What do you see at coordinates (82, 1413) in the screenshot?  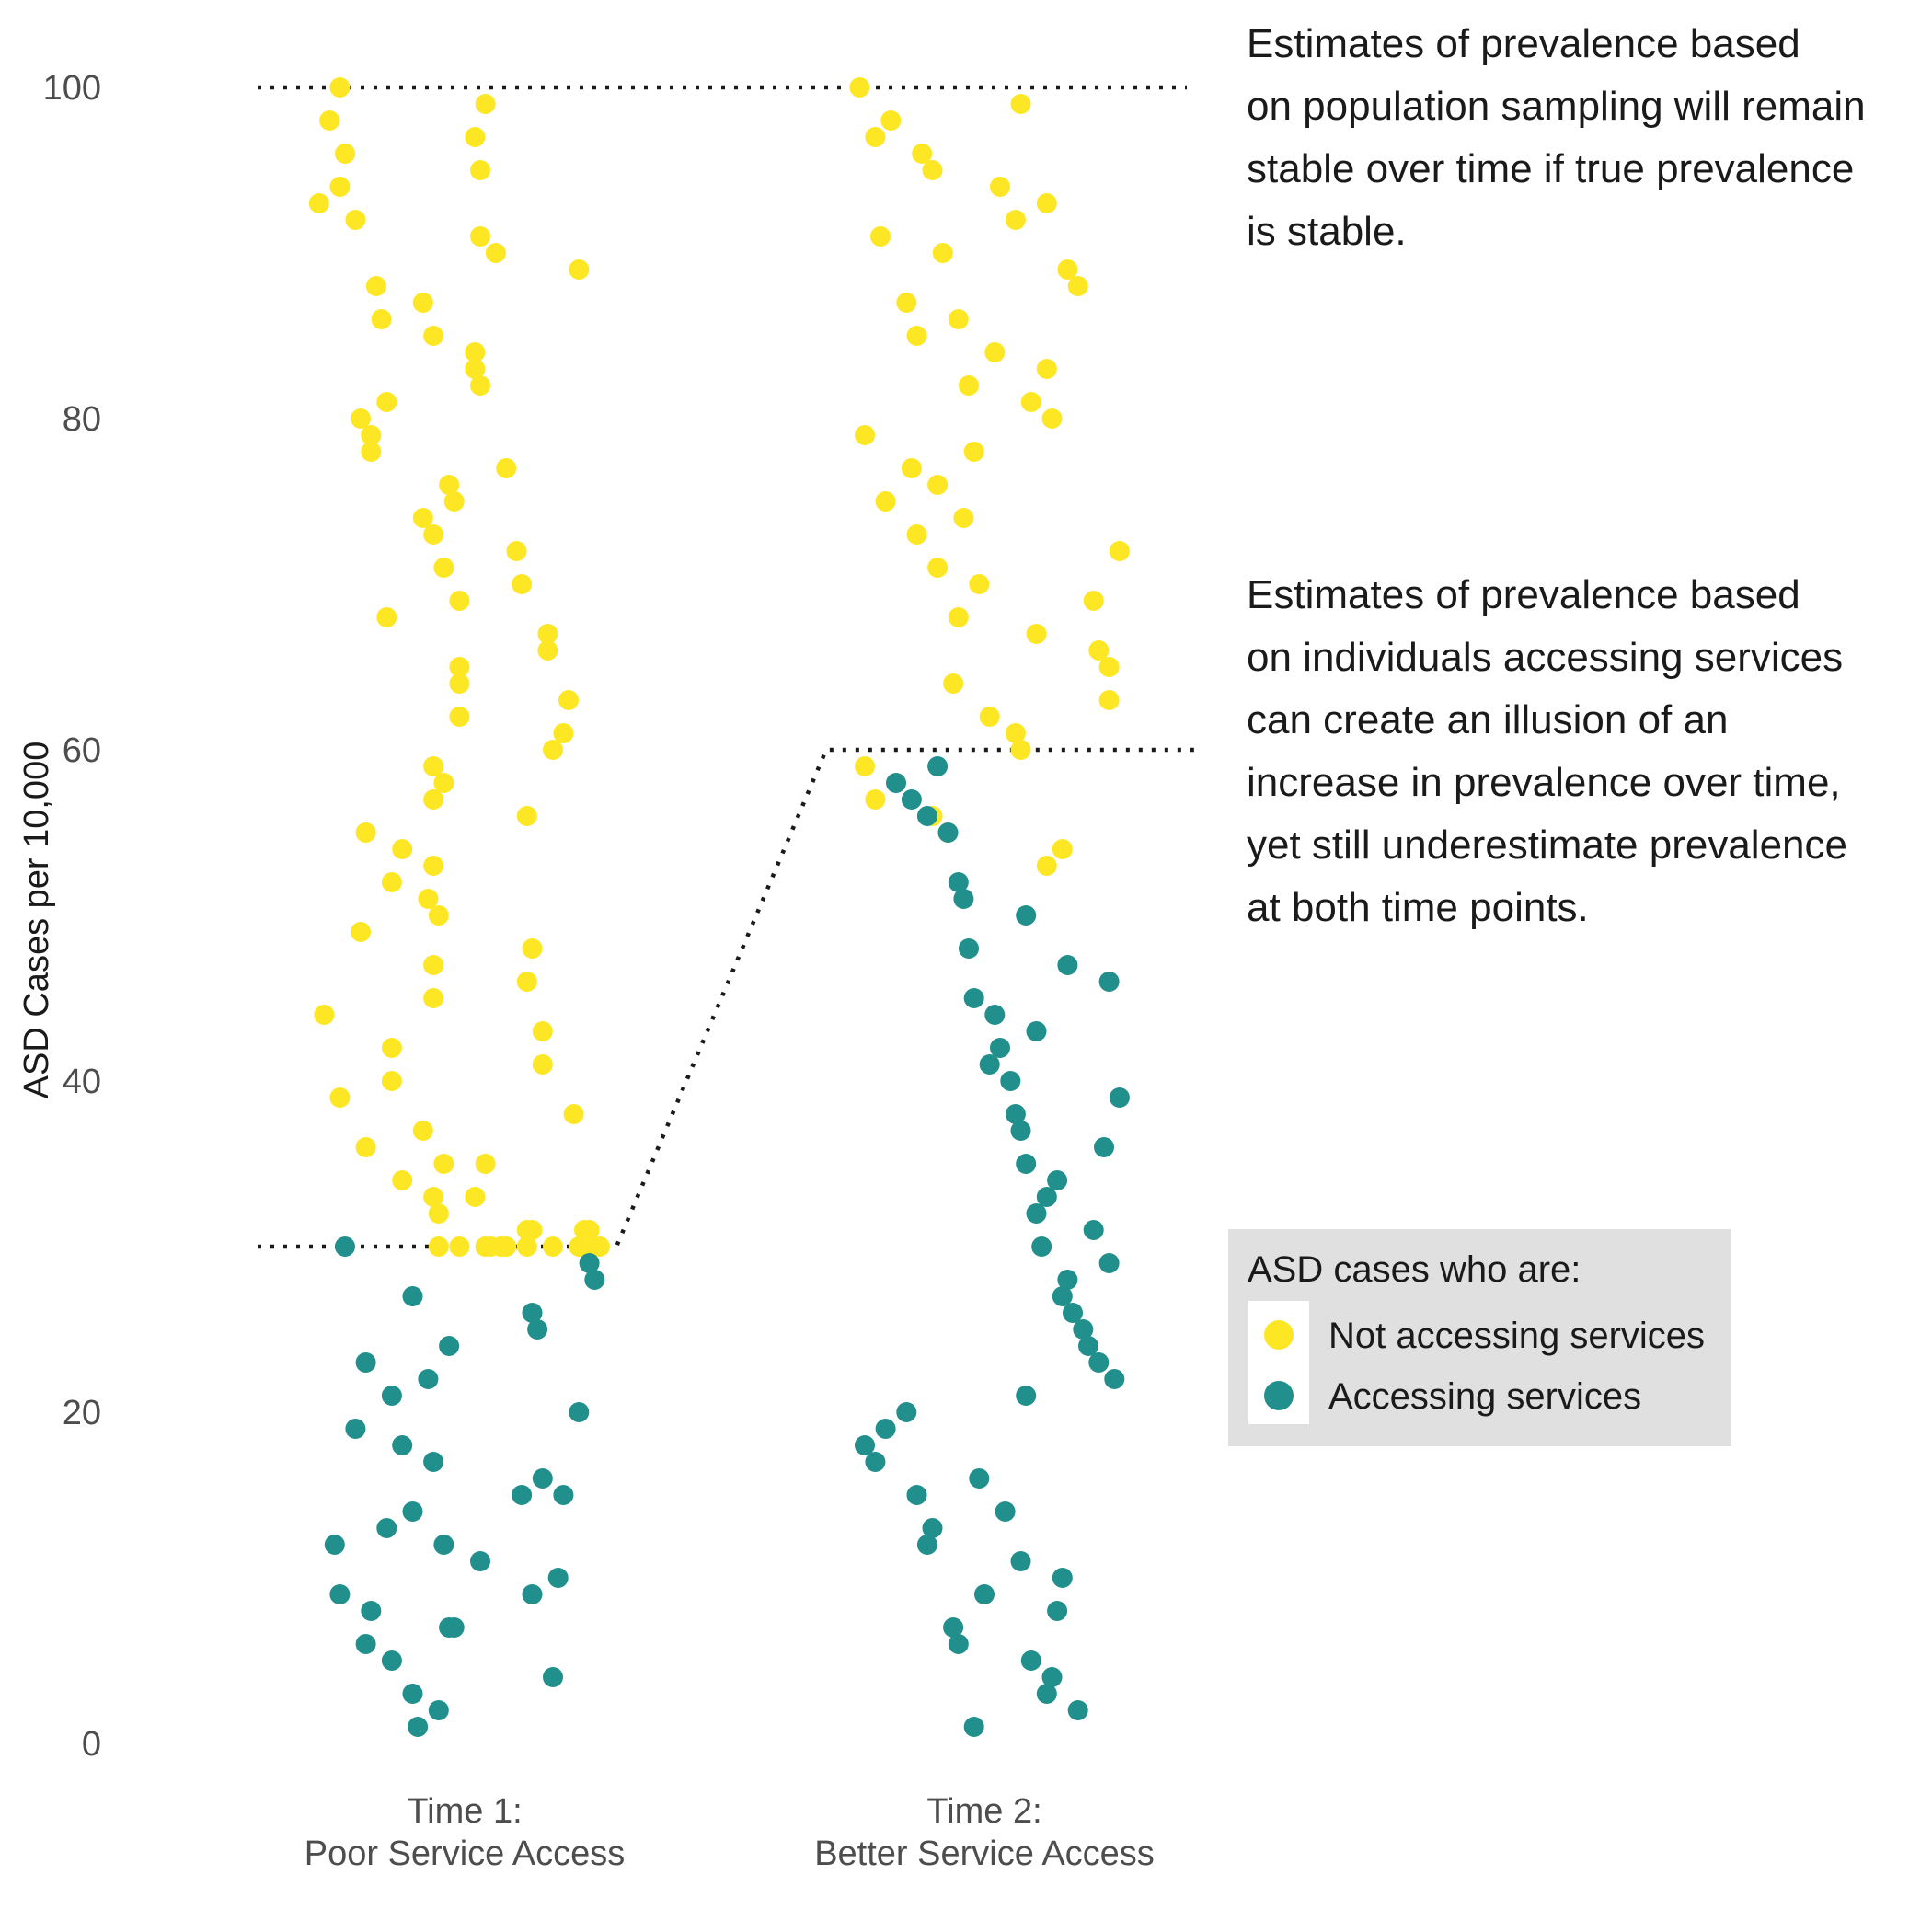 I see `y-tick-label: 20` at bounding box center [82, 1413].